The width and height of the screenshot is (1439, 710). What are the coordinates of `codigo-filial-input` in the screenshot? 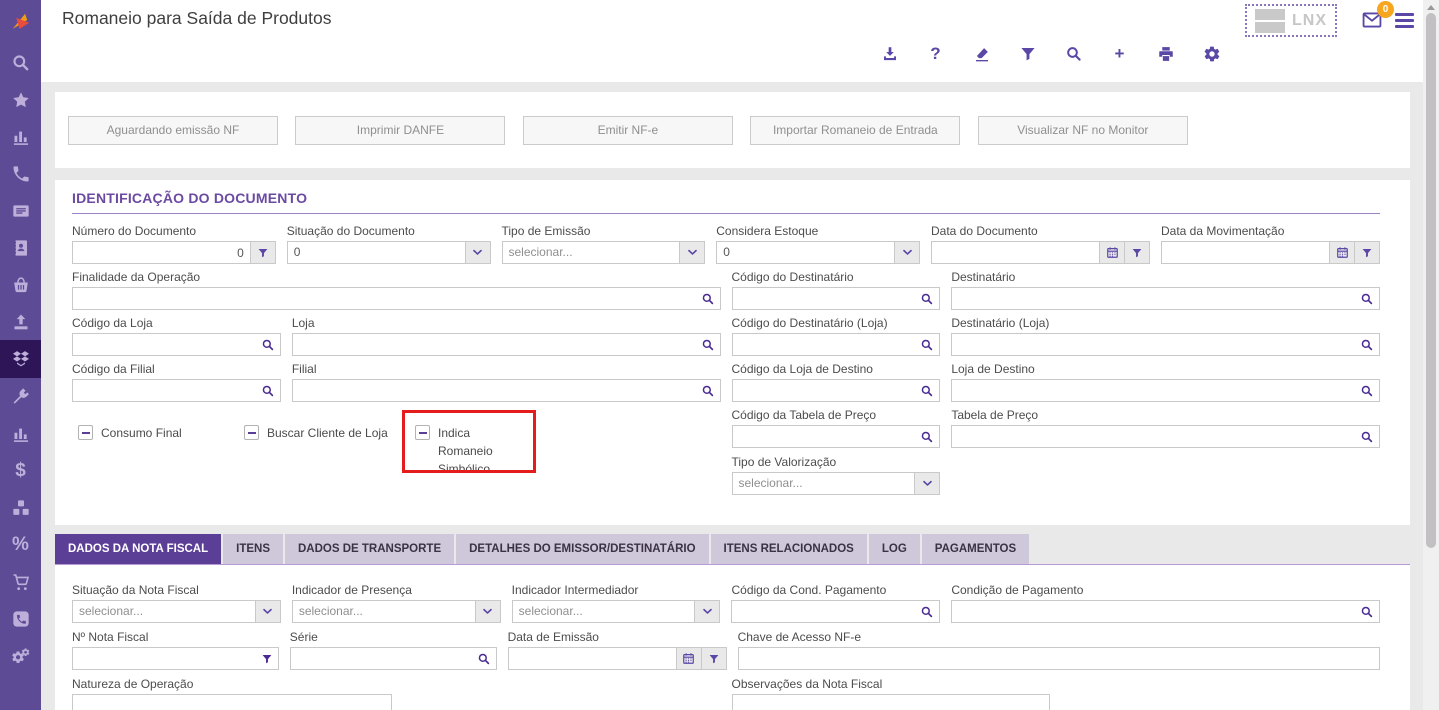 It's located at (176, 390).